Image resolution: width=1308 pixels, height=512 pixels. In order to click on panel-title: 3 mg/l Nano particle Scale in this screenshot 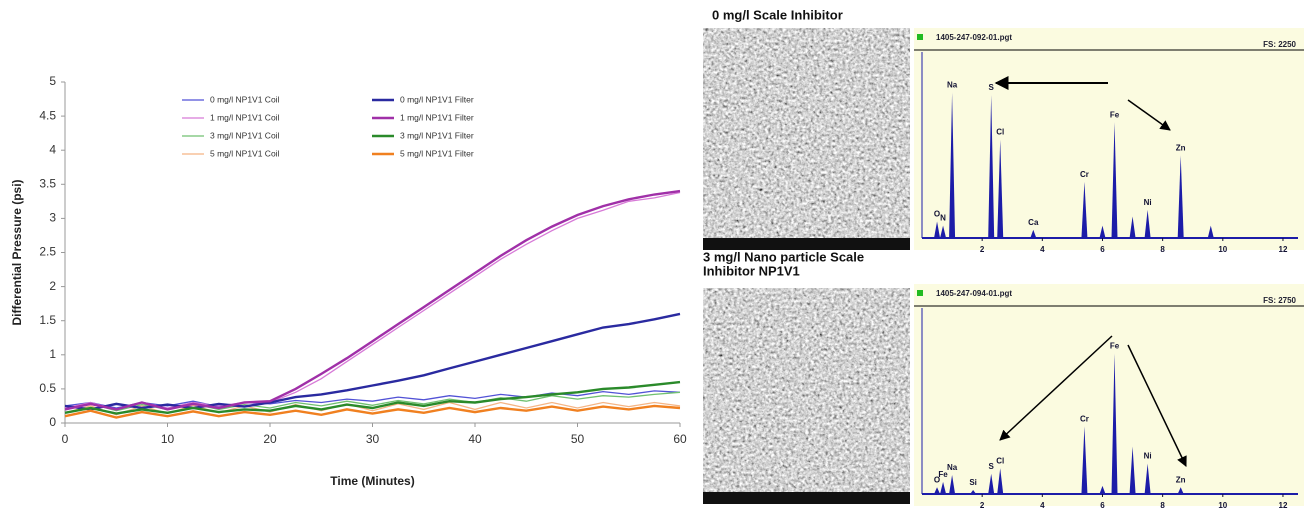, I will do `click(783, 256)`.